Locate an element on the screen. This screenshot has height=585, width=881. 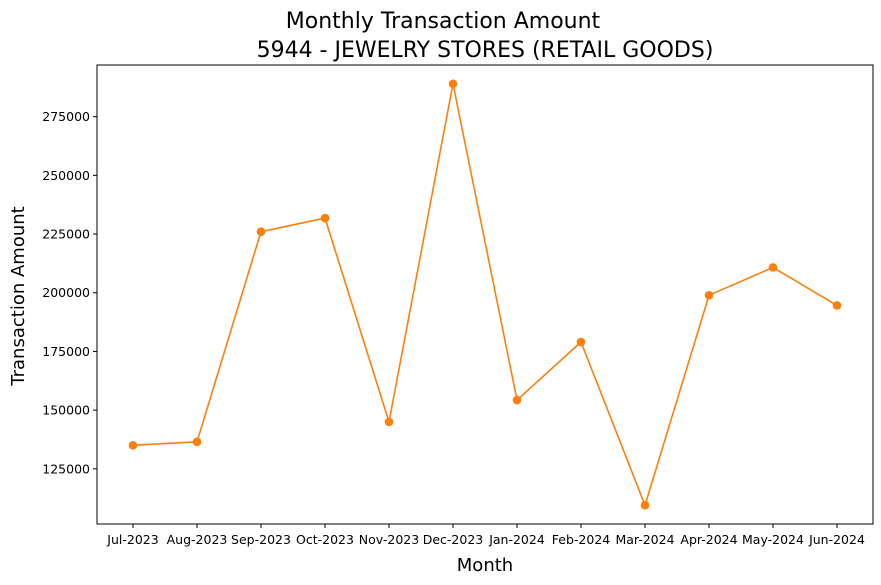
x-tick-label: Nov-2023 is located at coordinates (389, 539).